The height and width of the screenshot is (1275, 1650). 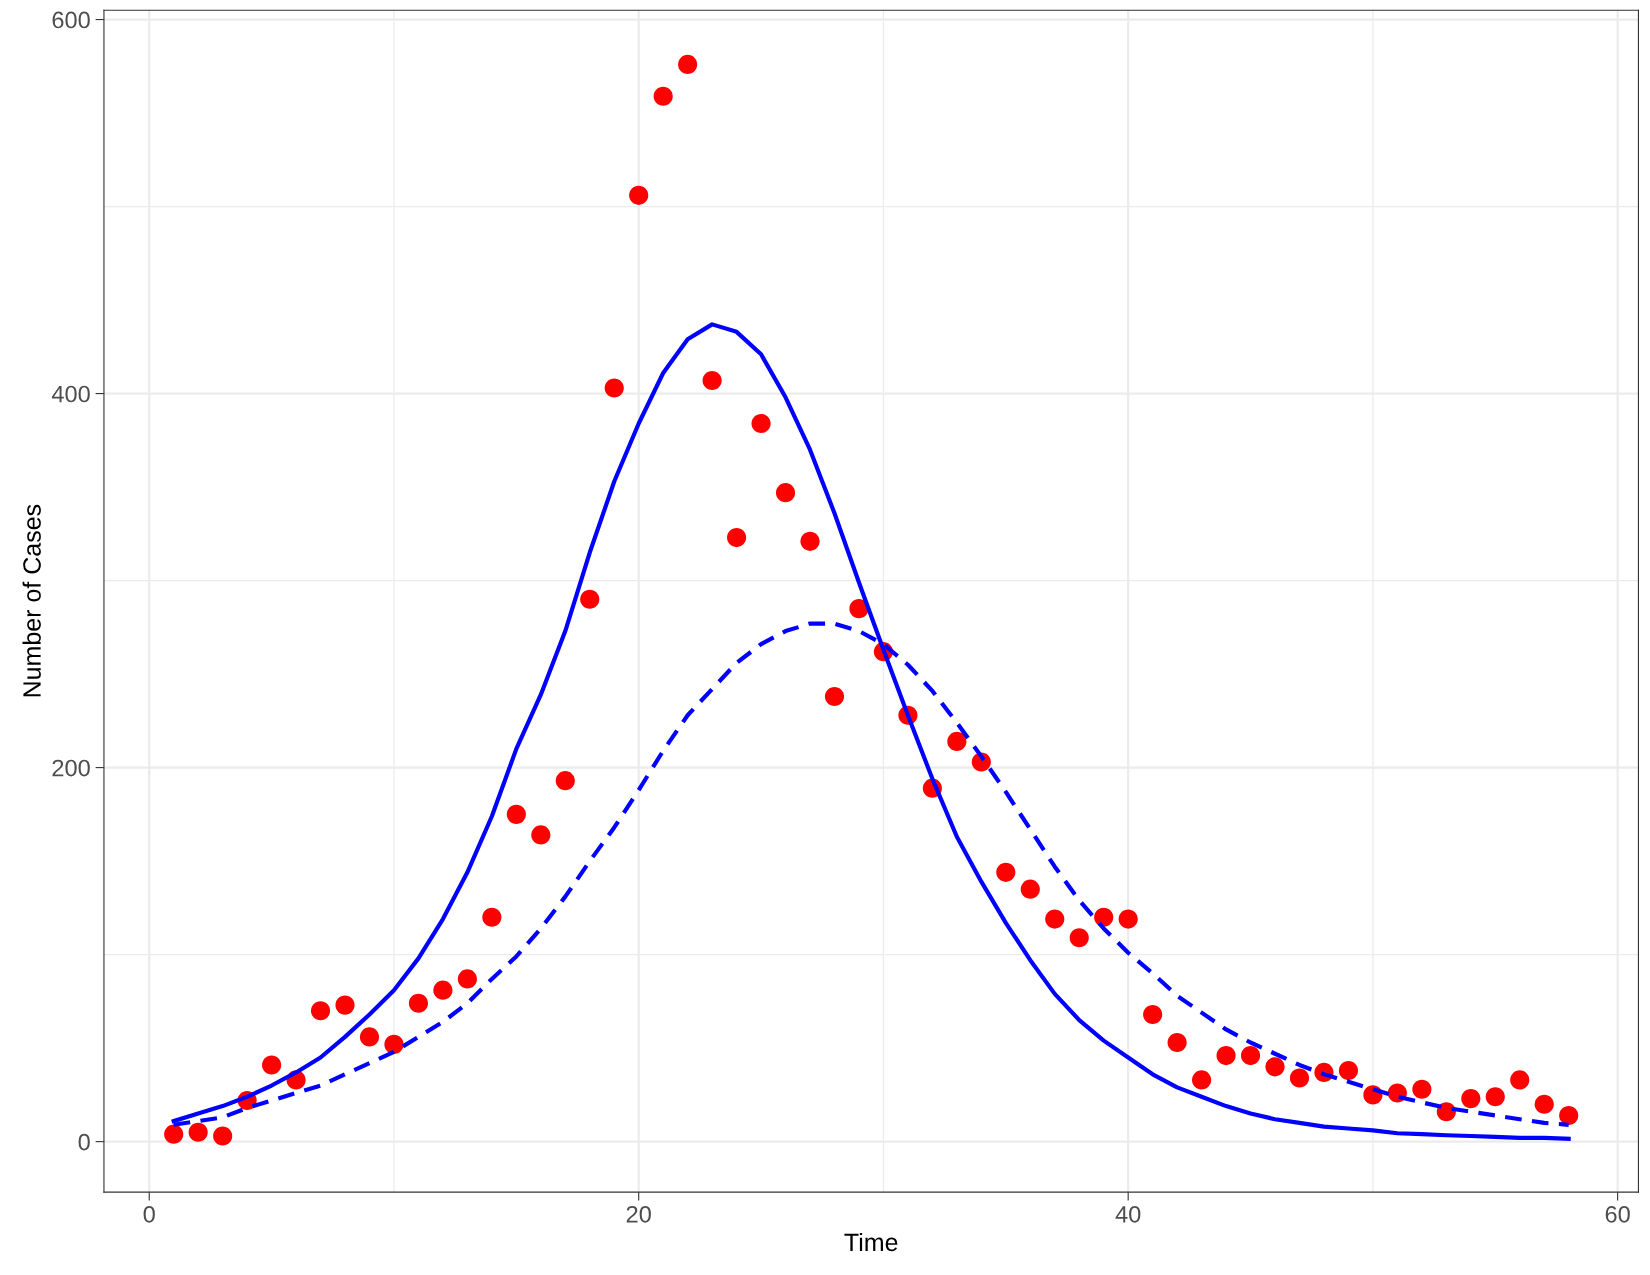 What do you see at coordinates (1617, 1214) in the screenshot?
I see `x-tick-label: 60` at bounding box center [1617, 1214].